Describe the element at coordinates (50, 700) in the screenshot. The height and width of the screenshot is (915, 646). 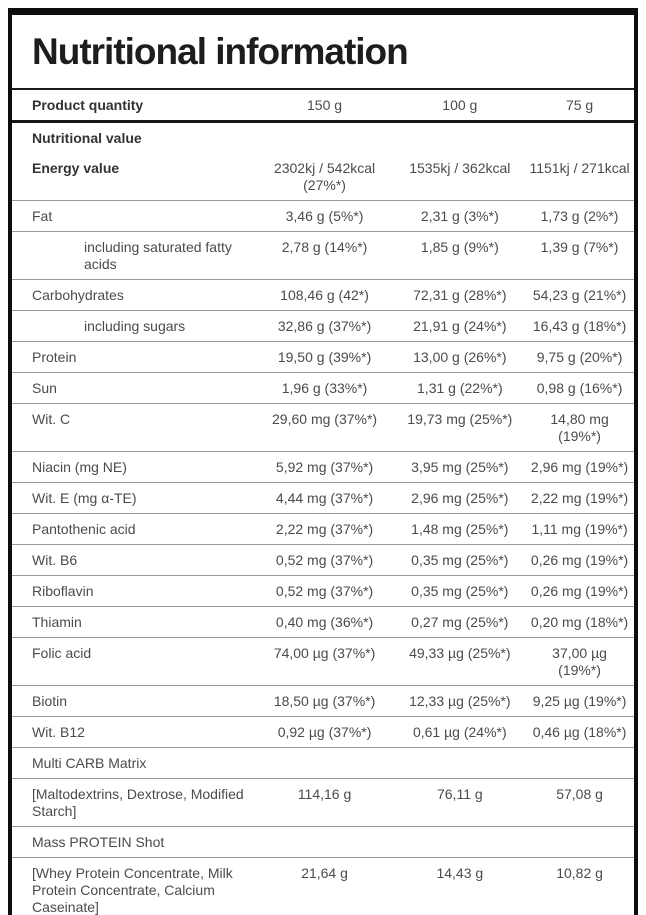
I see `row-label: Biotin` at that location.